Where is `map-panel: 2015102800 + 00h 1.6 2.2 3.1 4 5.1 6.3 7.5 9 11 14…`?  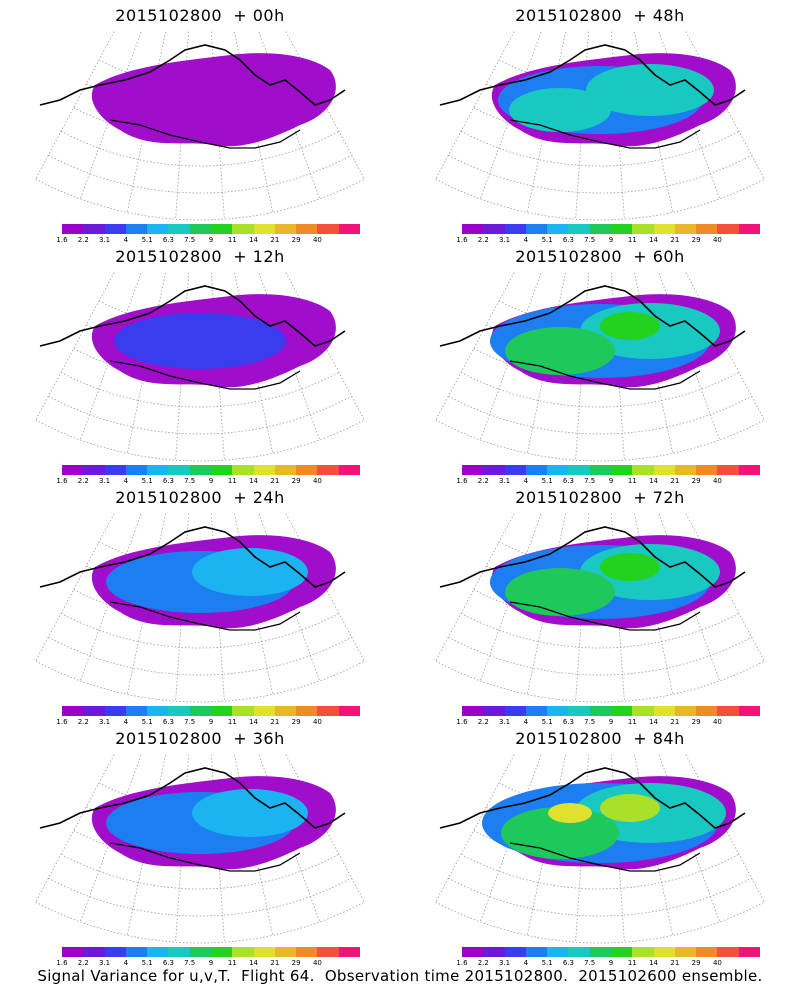
map-panel: 2015102800 + 00h 1.6 2.2 3.1 4 5.1 6.3 7.5 9 11 14… is located at coordinates (200, 122).